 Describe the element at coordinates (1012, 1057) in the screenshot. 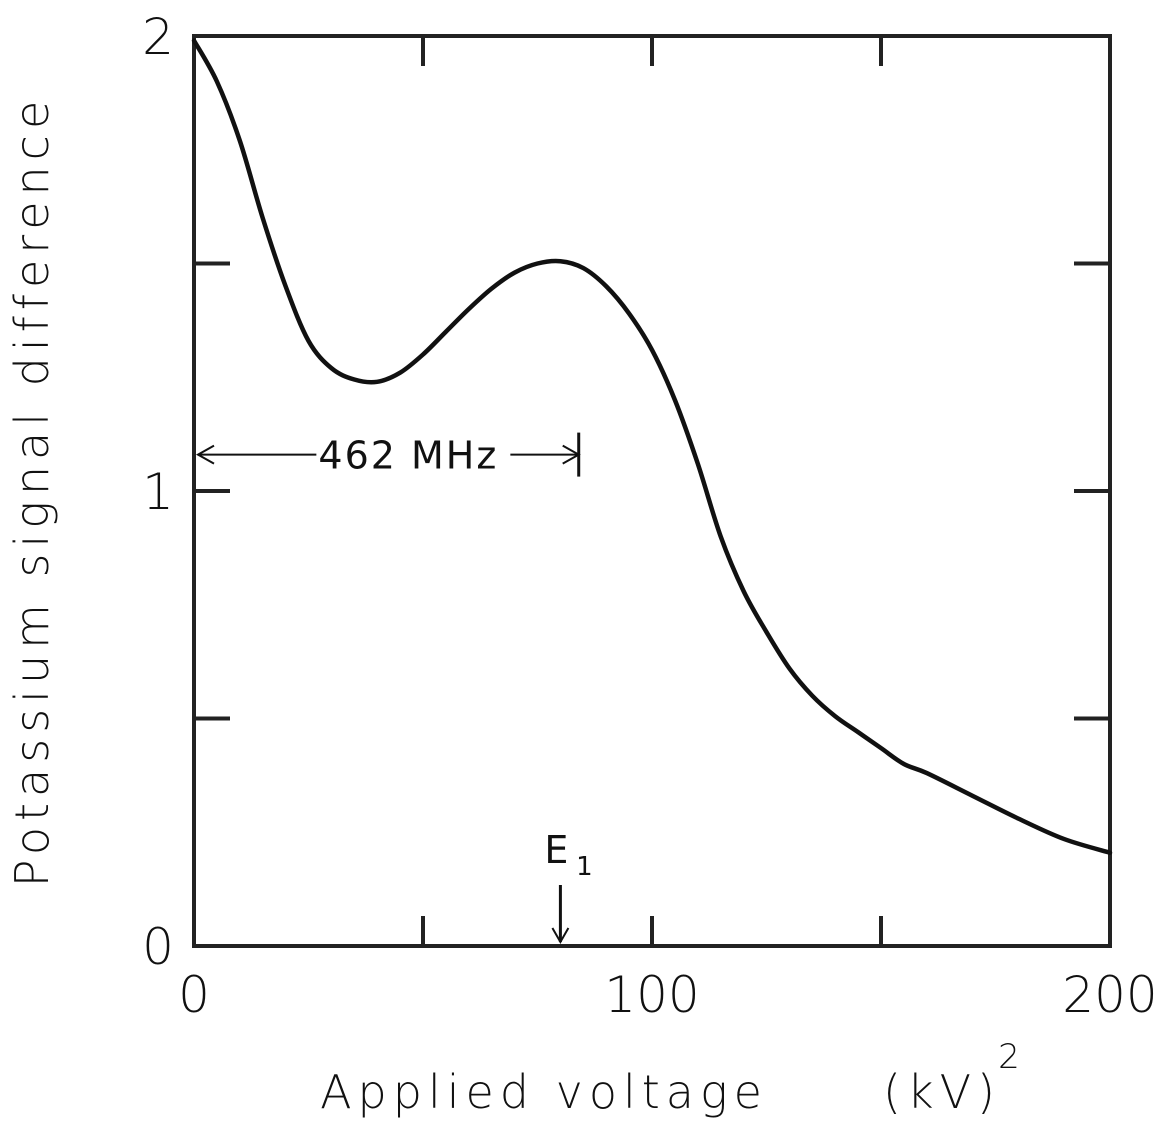

I see `x-axis-unit-exponent: 2` at that location.